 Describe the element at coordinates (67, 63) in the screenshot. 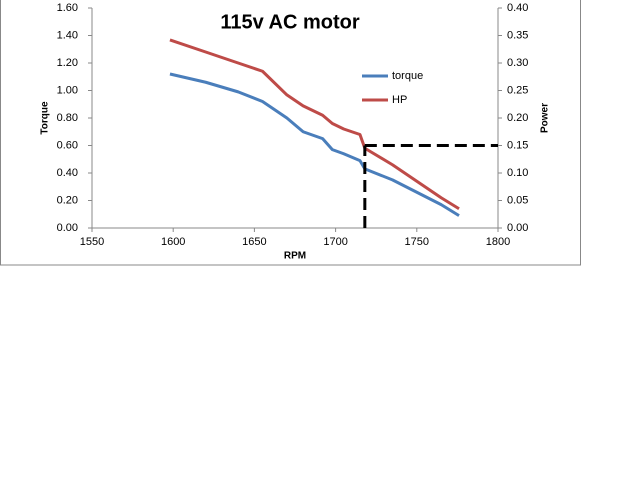

I see `y-tick-label: 1.20` at that location.